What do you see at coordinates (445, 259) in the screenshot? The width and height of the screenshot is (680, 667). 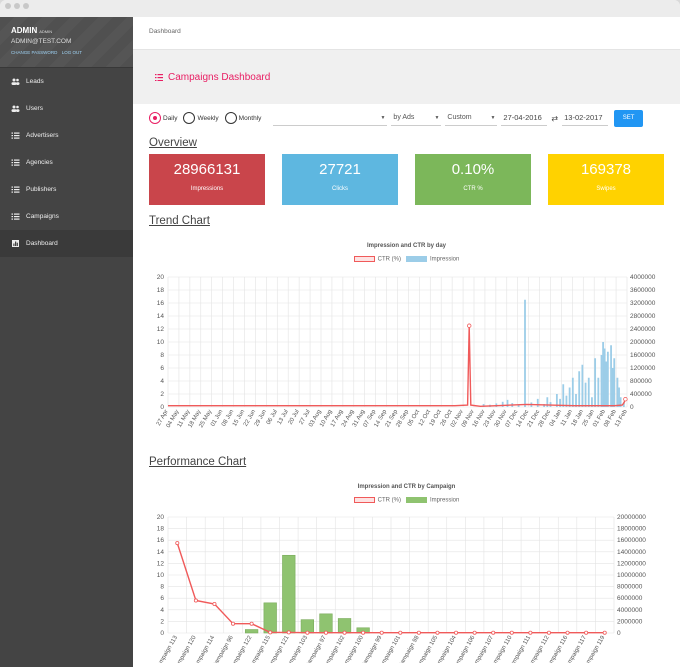 I see `legend-impression-label: Impression` at bounding box center [445, 259].